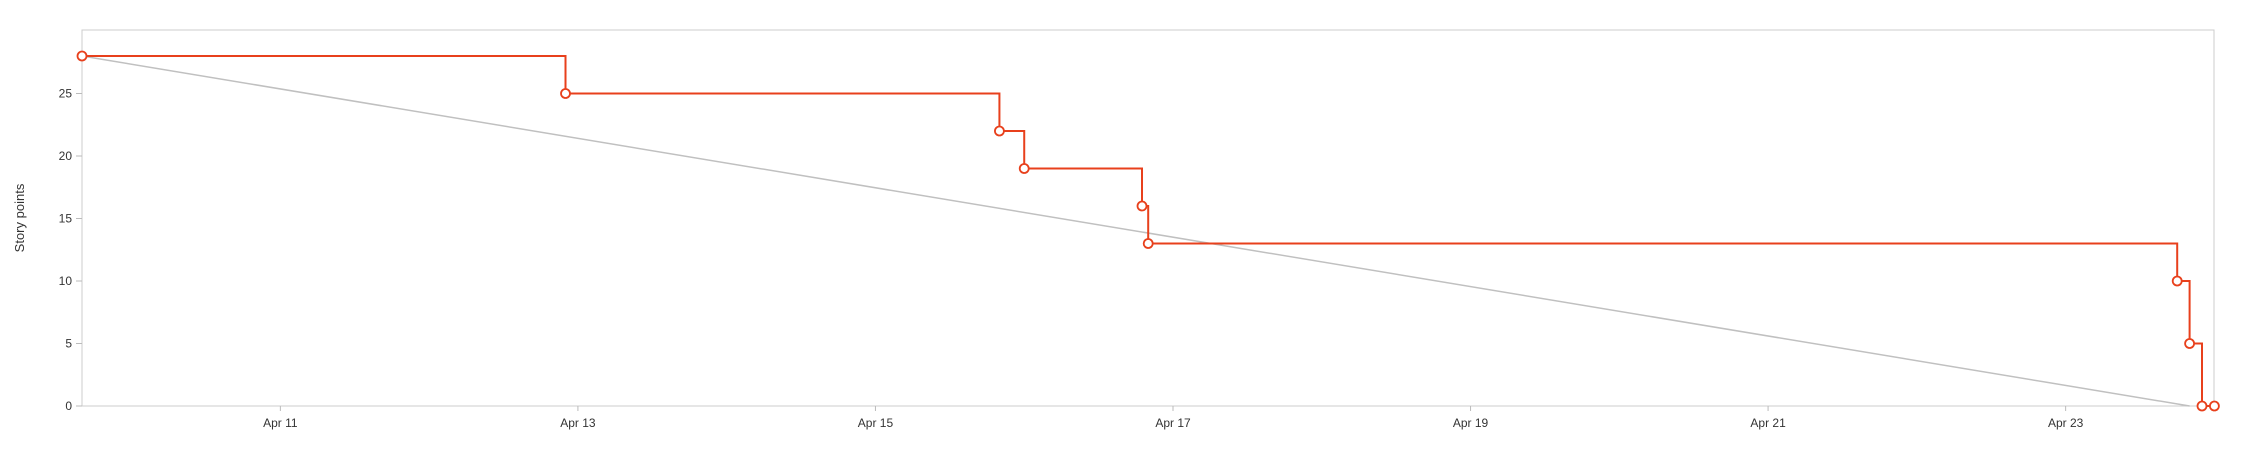 This screenshot has width=2246, height=456. What do you see at coordinates (280, 423) in the screenshot?
I see `x-tick-label: Apr 11` at bounding box center [280, 423].